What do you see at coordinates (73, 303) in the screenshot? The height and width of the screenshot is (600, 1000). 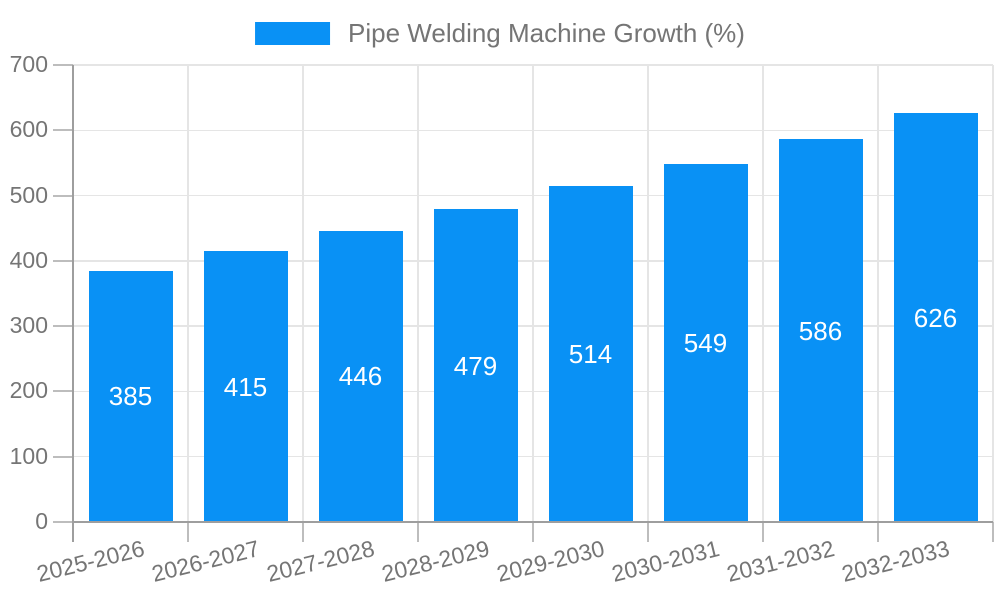 I see `y-axis-line` at bounding box center [73, 303].